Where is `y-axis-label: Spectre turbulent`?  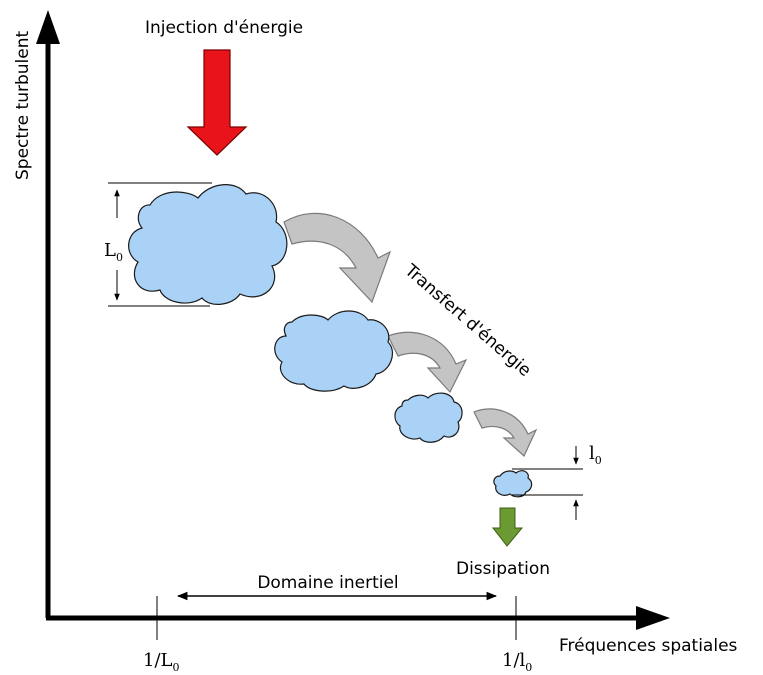
y-axis-label: Spectre turbulent is located at coordinates (23, 105).